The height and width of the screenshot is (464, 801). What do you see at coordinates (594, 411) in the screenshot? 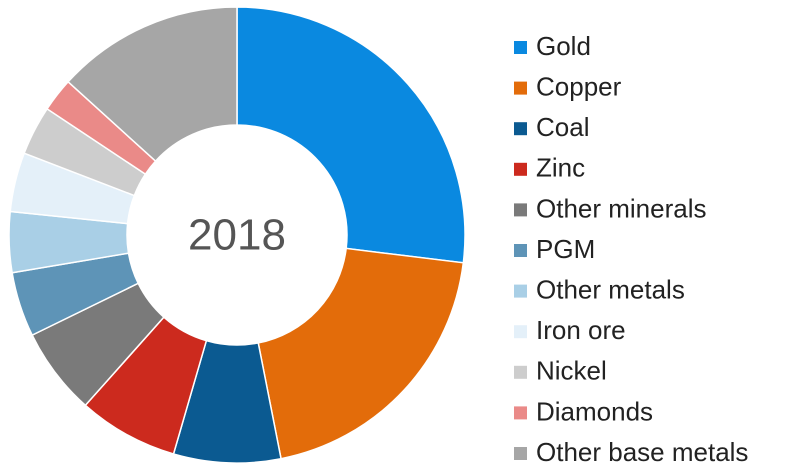
I see `legend-label: Diamonds` at bounding box center [594, 411].